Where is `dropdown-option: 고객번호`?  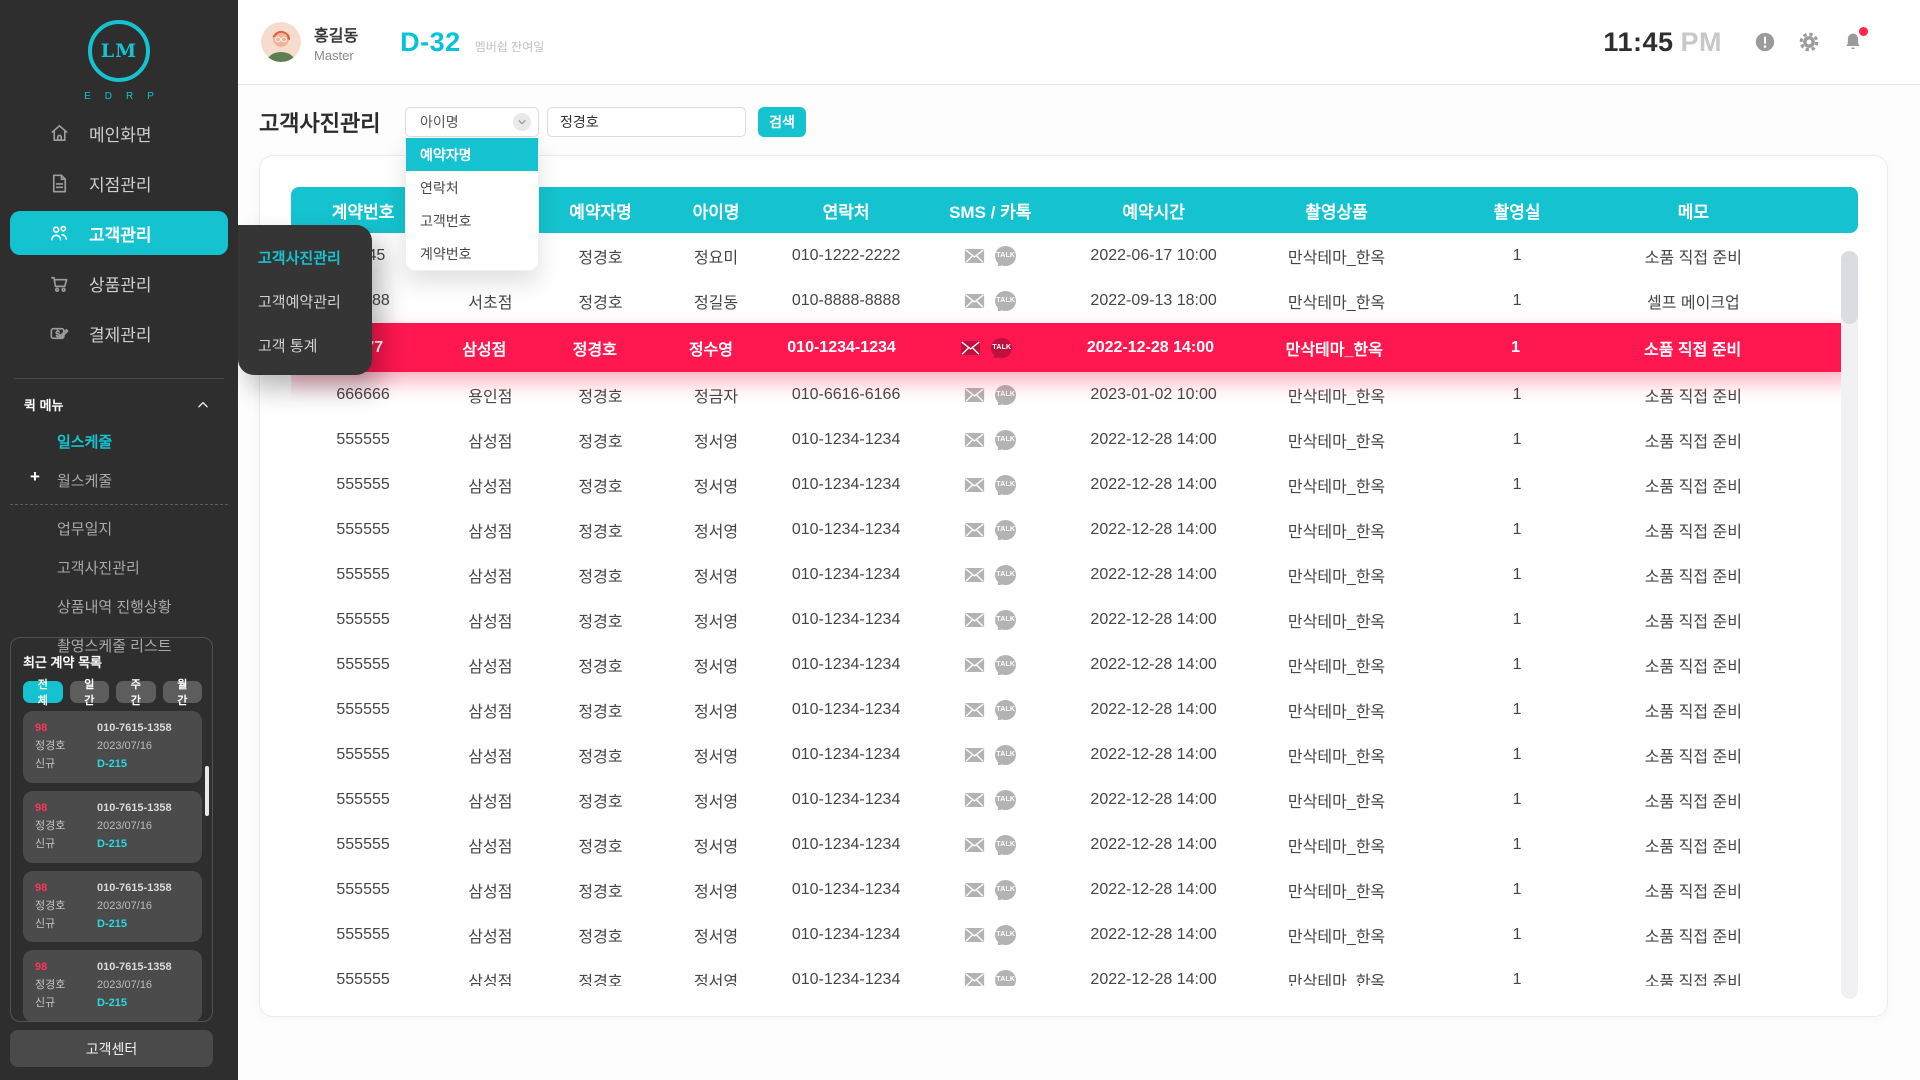
dropdown-option: 고객번호 is located at coordinates (446, 220).